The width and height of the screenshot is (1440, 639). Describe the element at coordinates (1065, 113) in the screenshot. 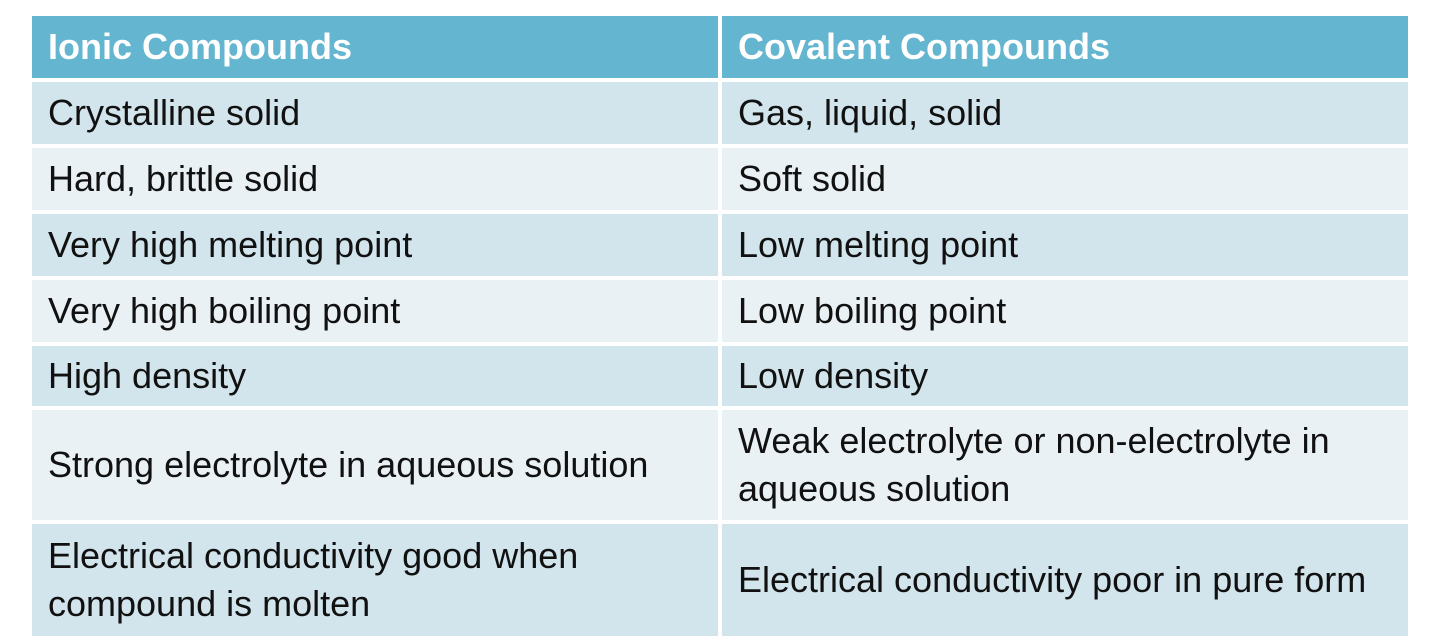

I see `table-cell: Gas, liquid, solid` at that location.